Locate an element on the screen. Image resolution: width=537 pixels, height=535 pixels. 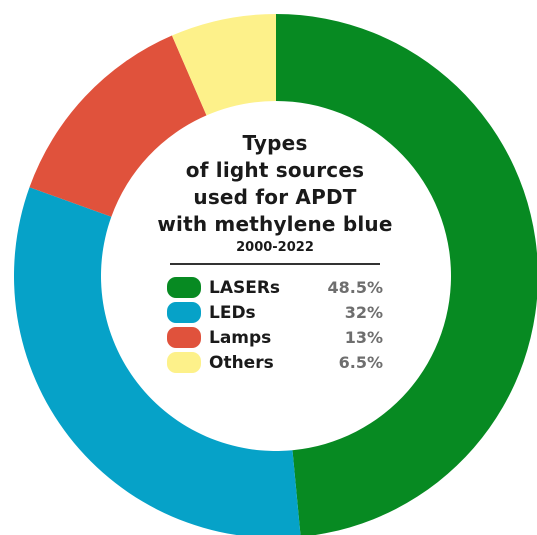
legend-item-lamps: Lamps 13% is located at coordinates (275, 337).